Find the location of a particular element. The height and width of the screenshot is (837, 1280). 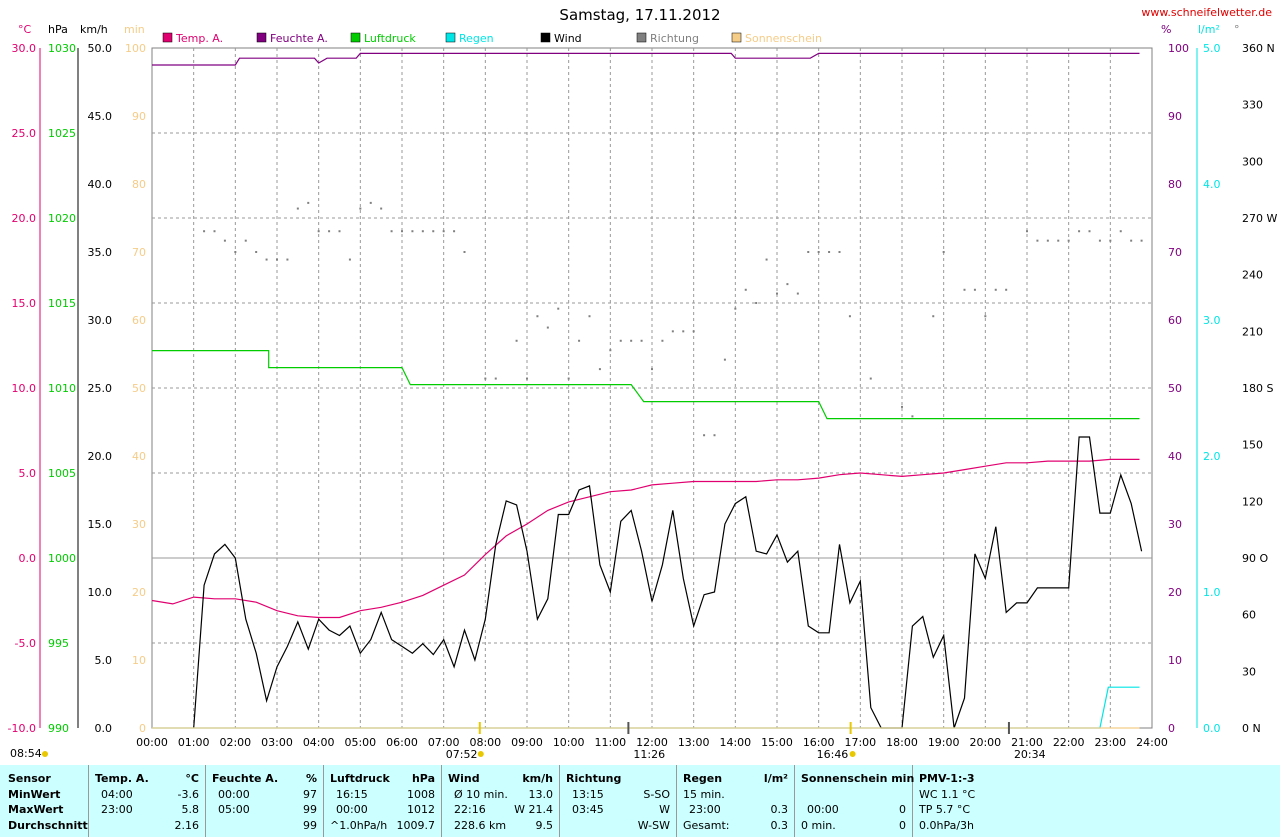

footer-col-sonne: Sonnenschein min 00:00 0 0 min. 0 is located at coordinates (854, 801).